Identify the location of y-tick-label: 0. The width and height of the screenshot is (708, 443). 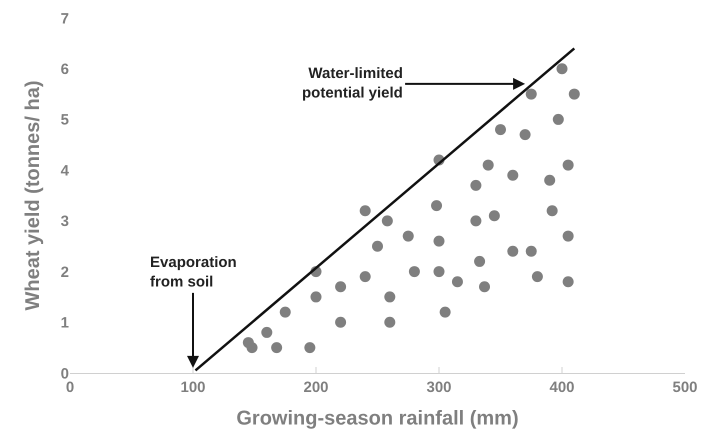
(64, 373).